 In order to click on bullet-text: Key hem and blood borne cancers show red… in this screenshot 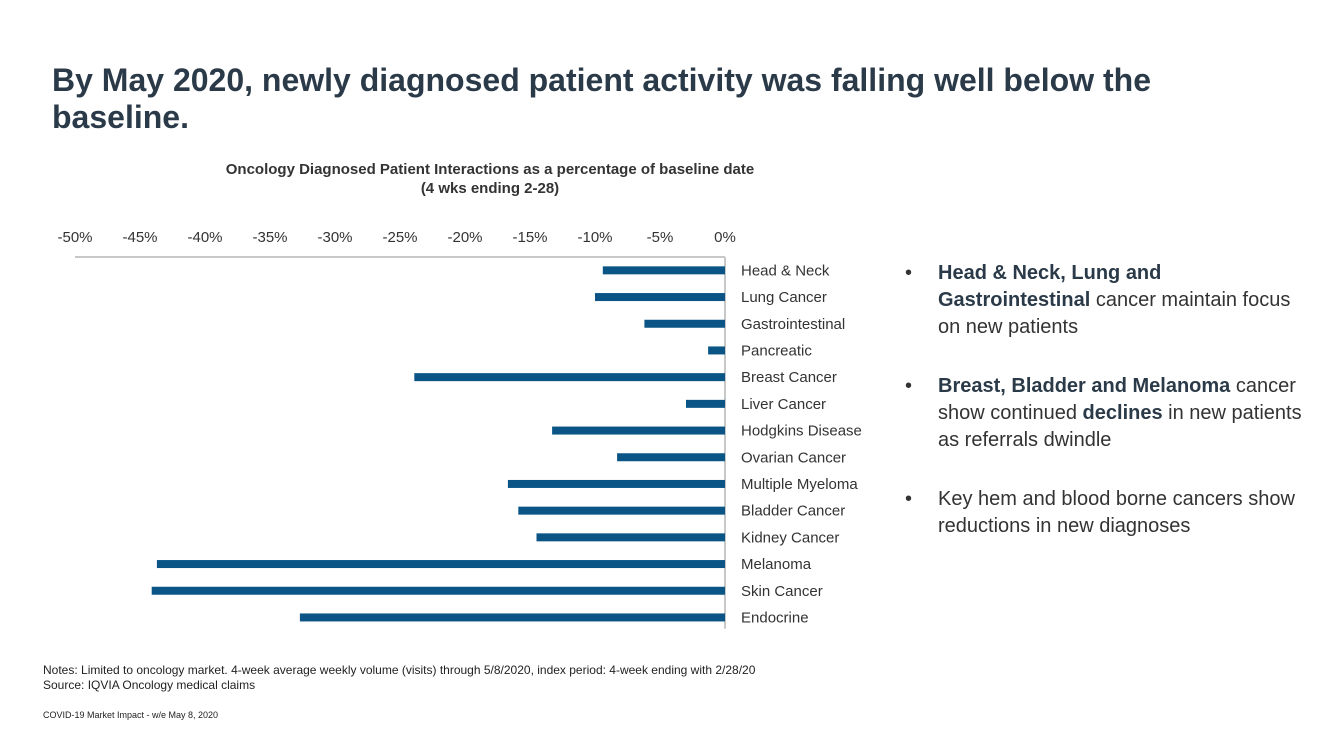, I will do `click(1116, 512)`.